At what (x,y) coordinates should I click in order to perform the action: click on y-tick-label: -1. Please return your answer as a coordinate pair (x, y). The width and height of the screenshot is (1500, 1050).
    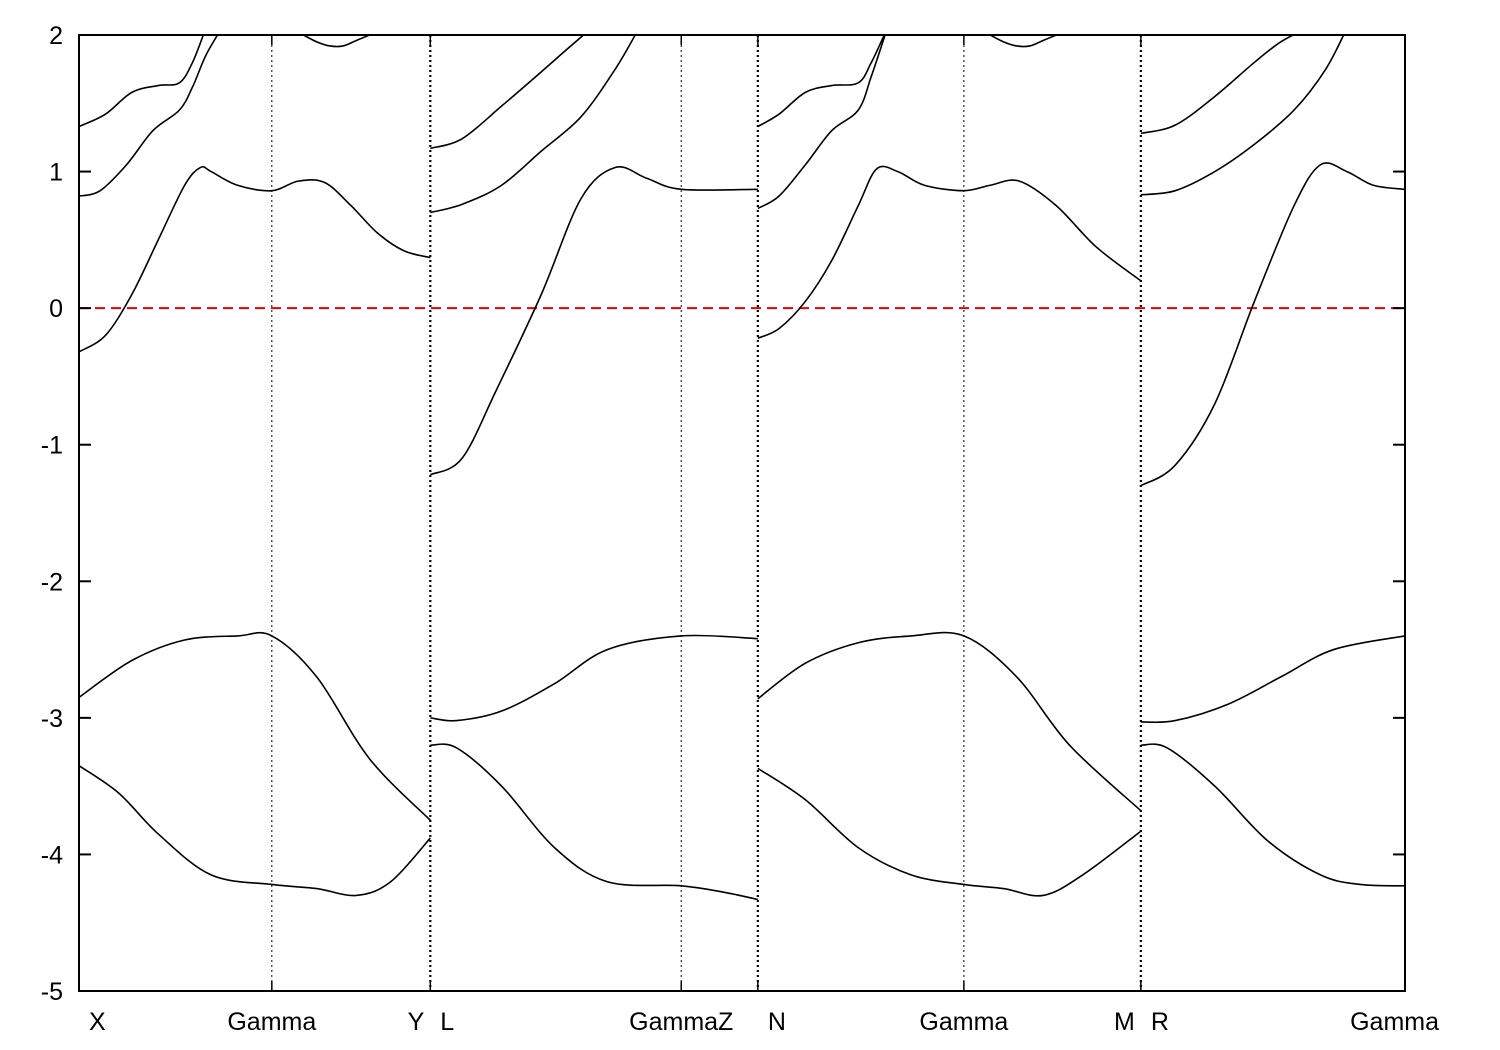
    Looking at the image, I should click on (52, 446).